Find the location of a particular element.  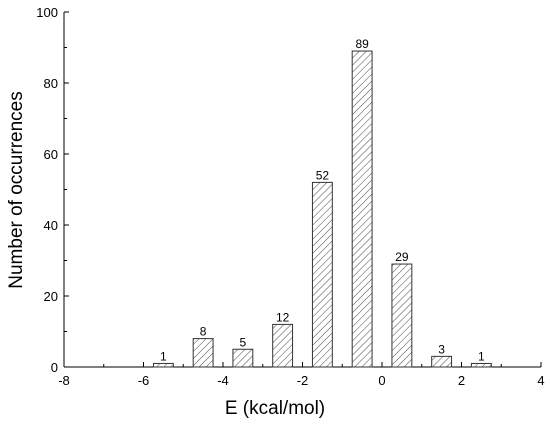

x-tick-label: 4 is located at coordinates (540, 380).